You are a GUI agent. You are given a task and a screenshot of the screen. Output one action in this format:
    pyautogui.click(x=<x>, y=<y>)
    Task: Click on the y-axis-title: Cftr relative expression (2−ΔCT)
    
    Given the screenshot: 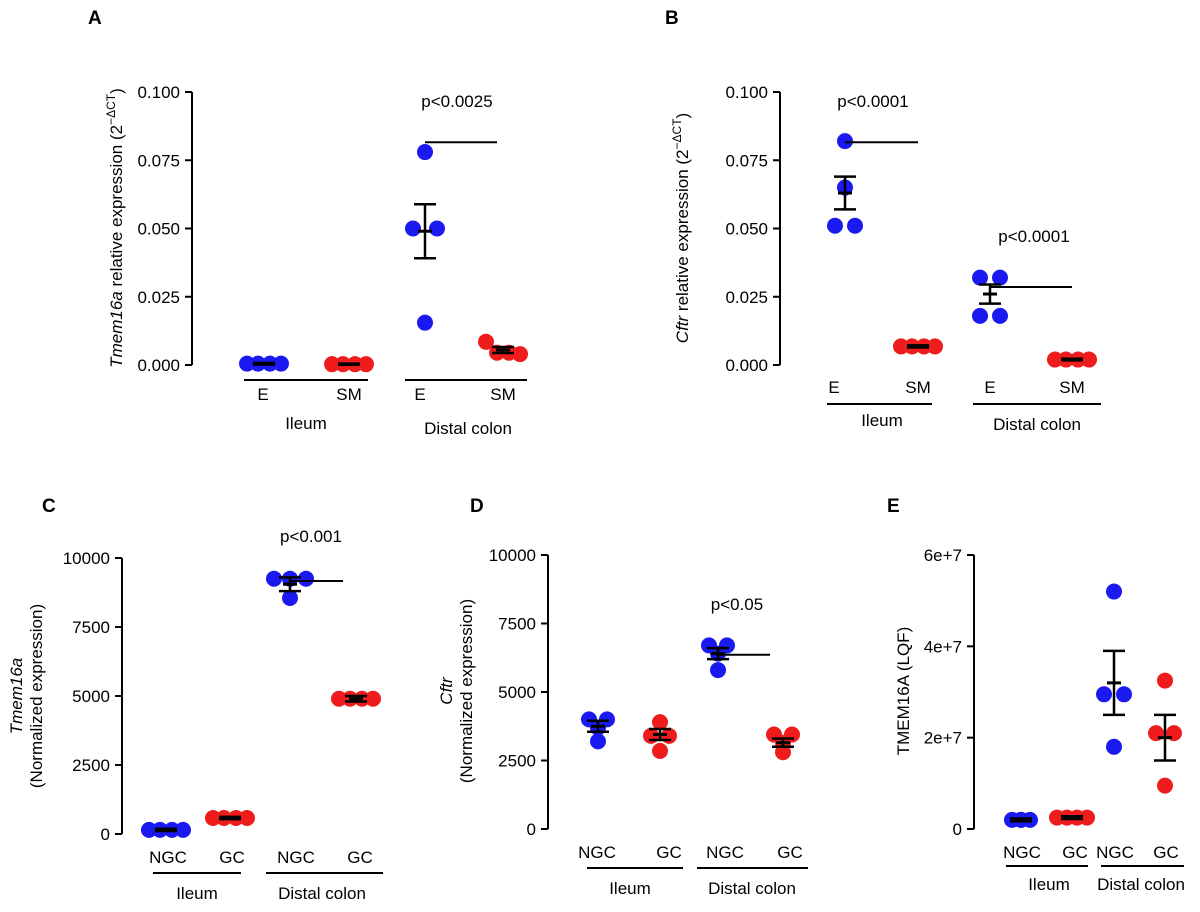 What is the action you would take?
    pyautogui.click(x=681, y=228)
    